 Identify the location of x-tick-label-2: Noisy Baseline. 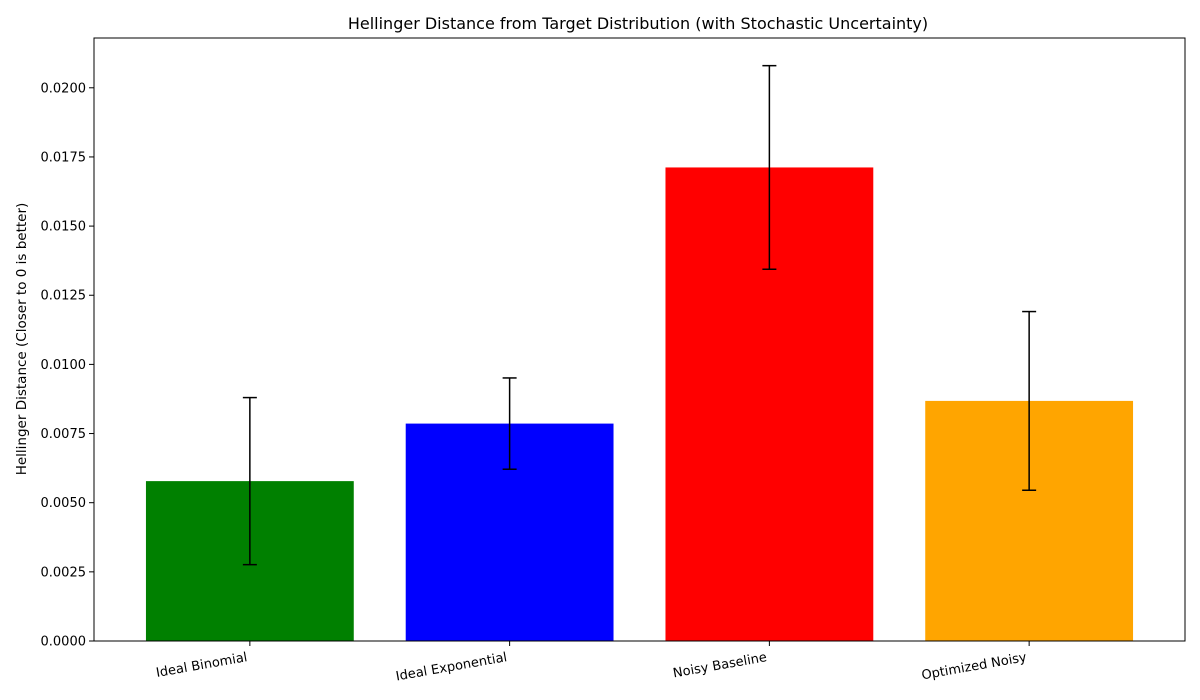
(720, 665).